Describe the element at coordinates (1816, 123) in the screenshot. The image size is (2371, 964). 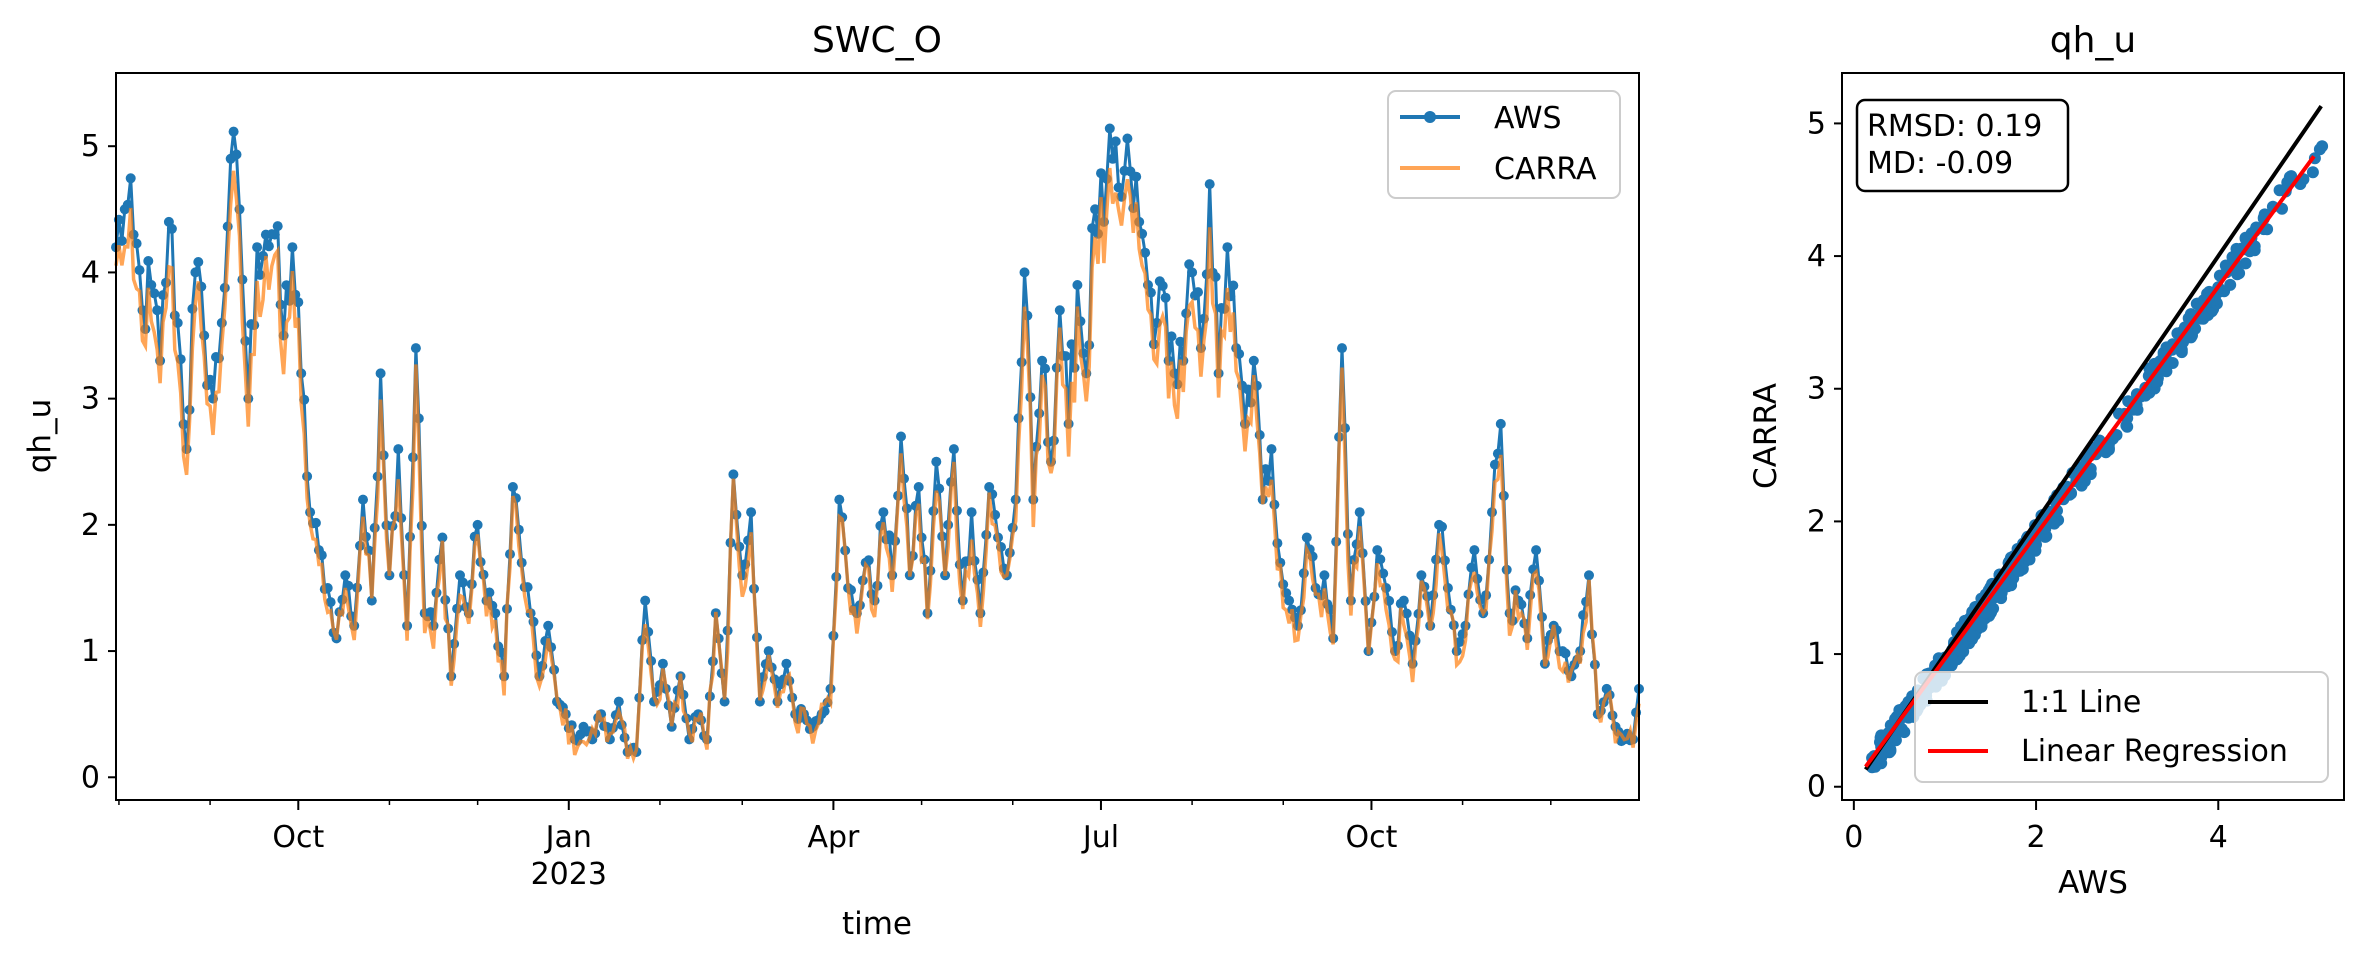
I see `scatter-y-tick-label: 5` at that location.